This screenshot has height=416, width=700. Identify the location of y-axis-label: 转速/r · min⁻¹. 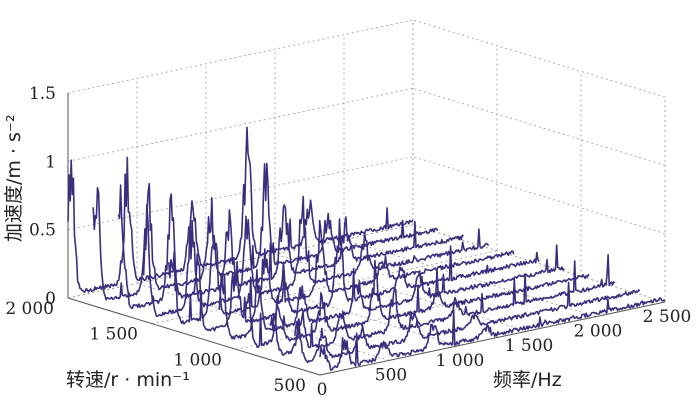
(128, 380).